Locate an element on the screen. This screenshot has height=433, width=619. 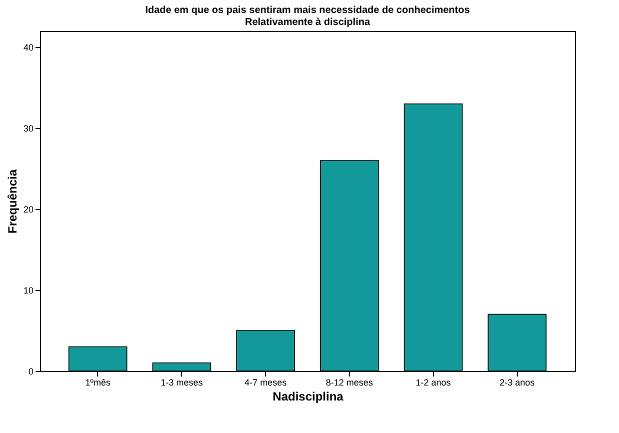
x-tick-label: 1-2 anos is located at coordinates (434, 383).